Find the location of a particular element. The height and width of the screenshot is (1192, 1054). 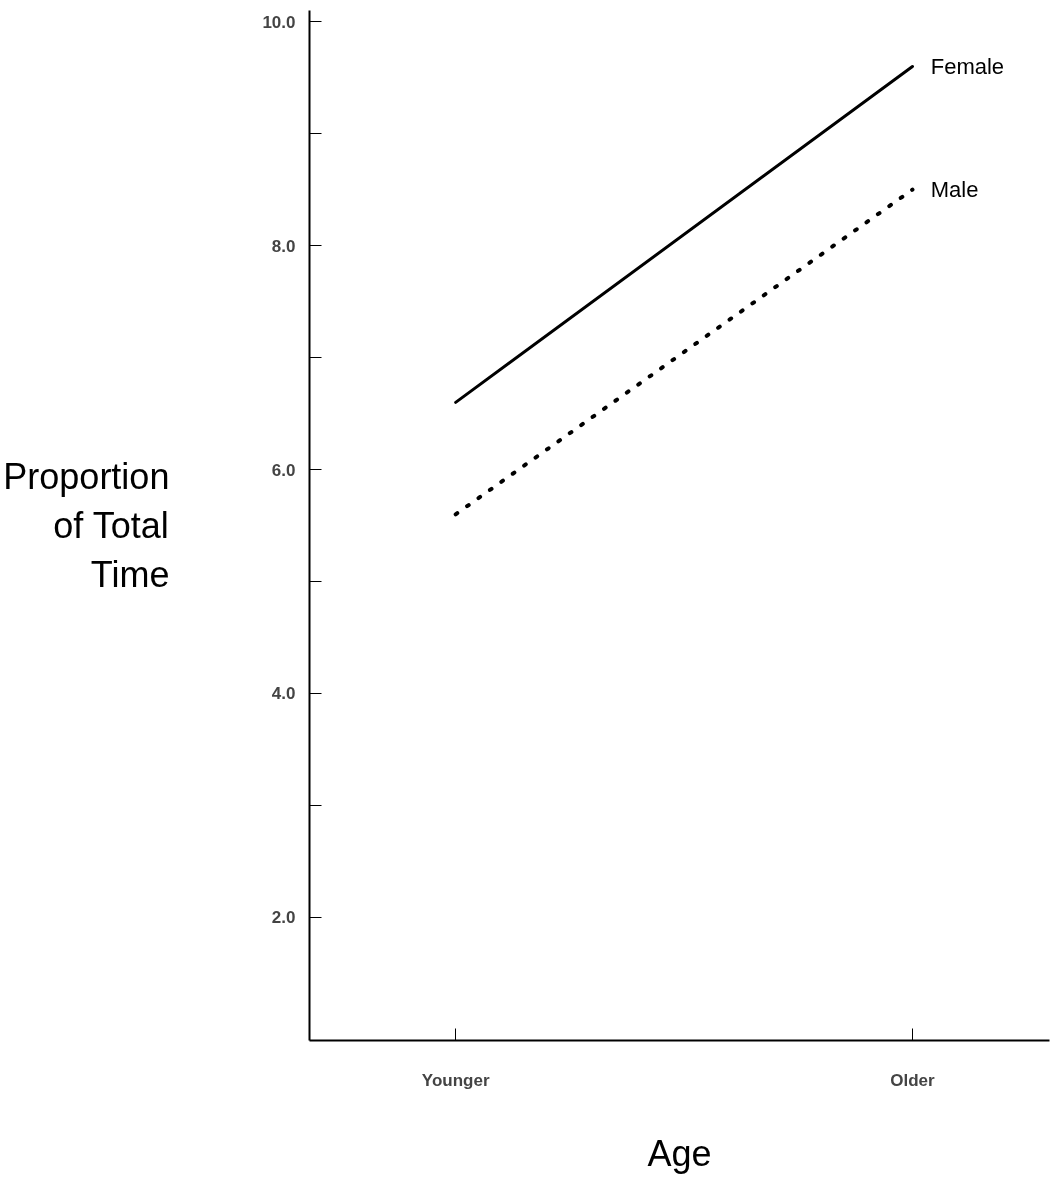

y-tick-label: 2.0 is located at coordinates (283, 918).